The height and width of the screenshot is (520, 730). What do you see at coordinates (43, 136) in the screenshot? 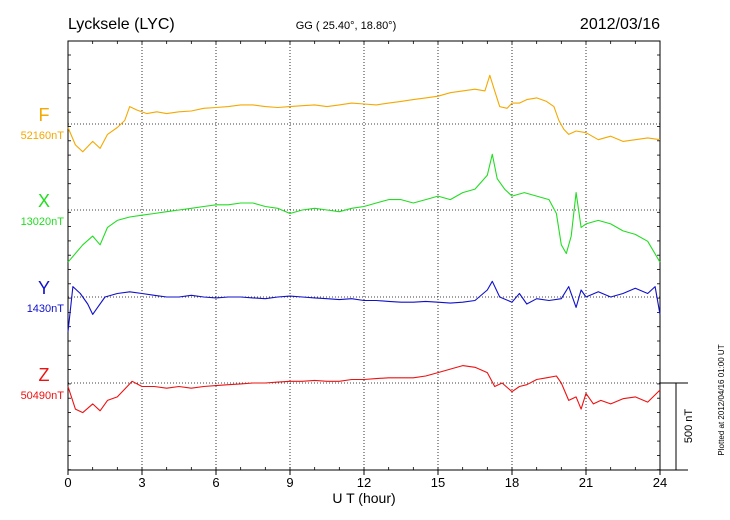
I see `series-baseline-f: 52160nT` at bounding box center [43, 136].